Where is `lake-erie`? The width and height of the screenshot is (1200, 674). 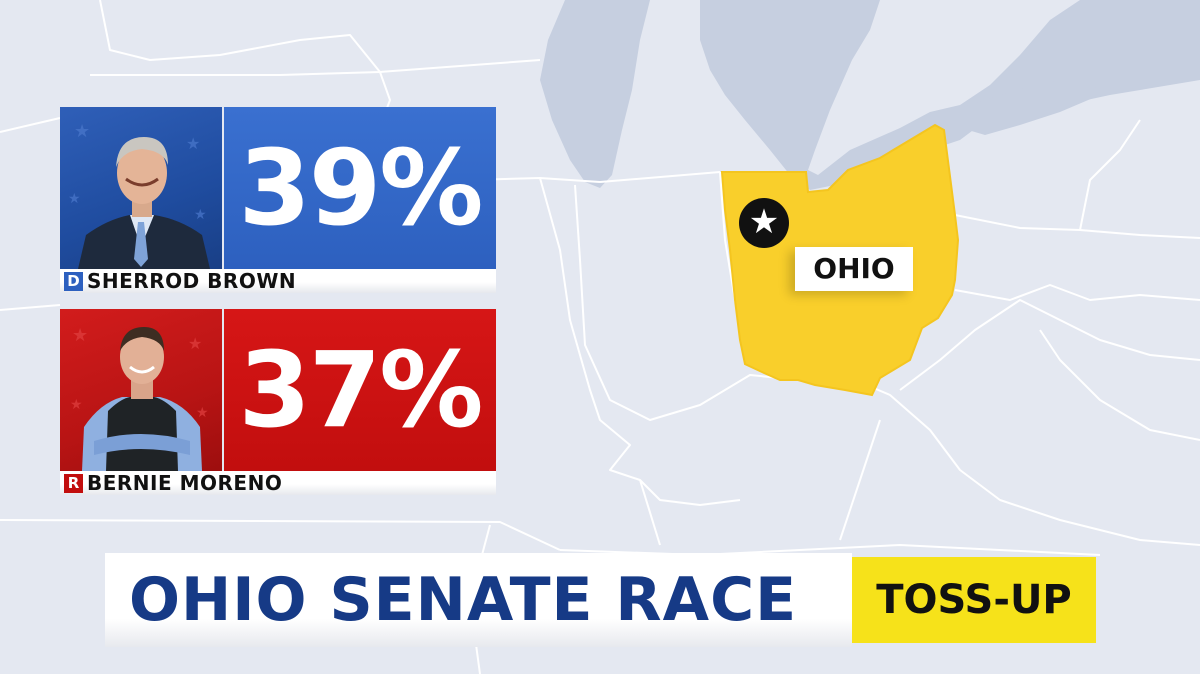 lake-erie is located at coordinates (1030, 106).